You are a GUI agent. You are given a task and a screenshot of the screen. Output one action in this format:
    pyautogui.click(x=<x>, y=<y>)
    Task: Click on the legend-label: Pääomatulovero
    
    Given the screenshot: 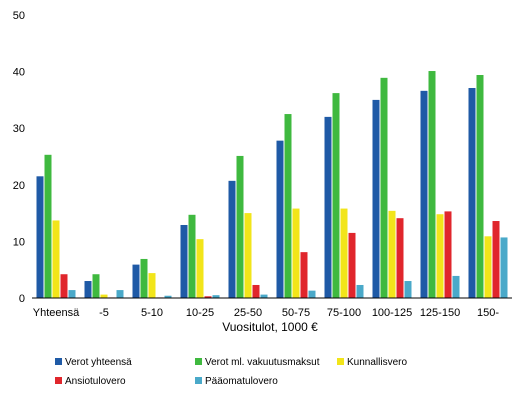 What is the action you would take?
    pyautogui.click(x=241, y=381)
    